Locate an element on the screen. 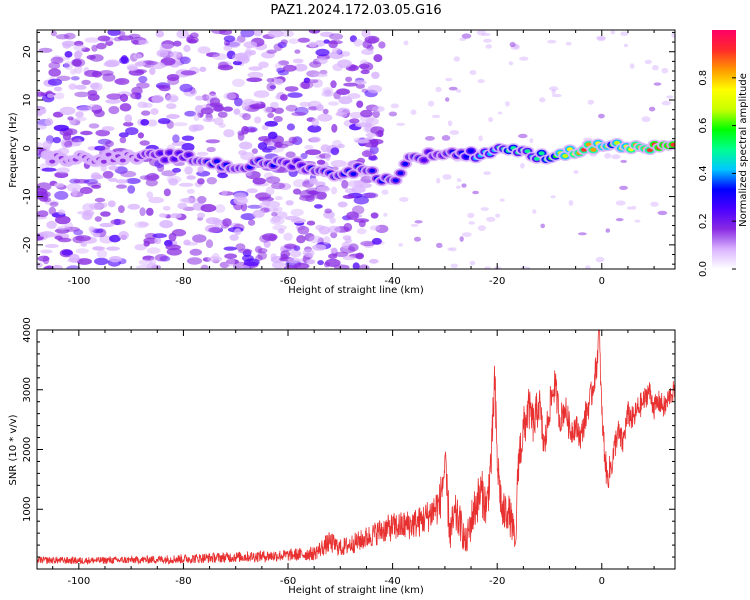 The width and height of the screenshot is (750, 600). x-tick-label: 0 is located at coordinates (602, 281).